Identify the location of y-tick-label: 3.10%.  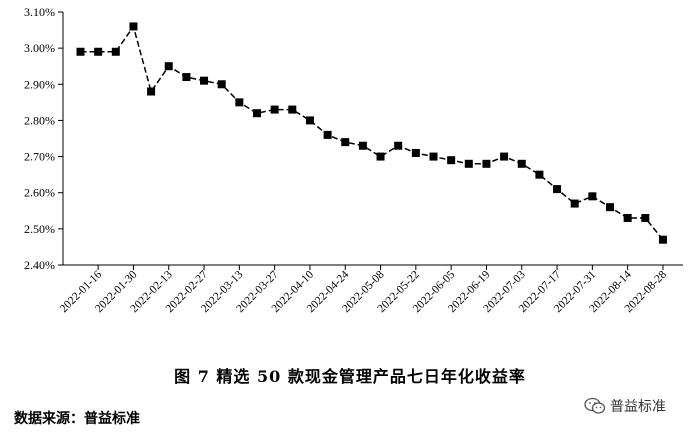
(39, 12).